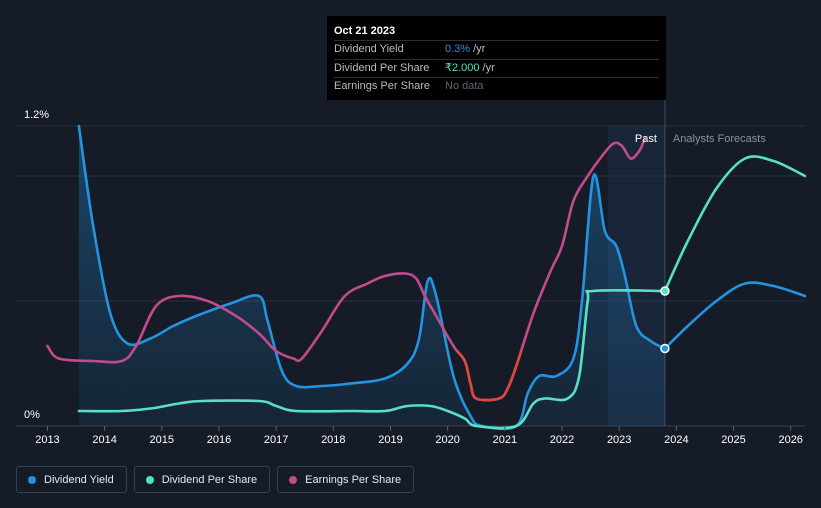 Image resolution: width=821 pixels, height=508 pixels. Describe the element at coordinates (735, 224) in the screenshot. I see `dividend-per-share-forecast-line` at that location.